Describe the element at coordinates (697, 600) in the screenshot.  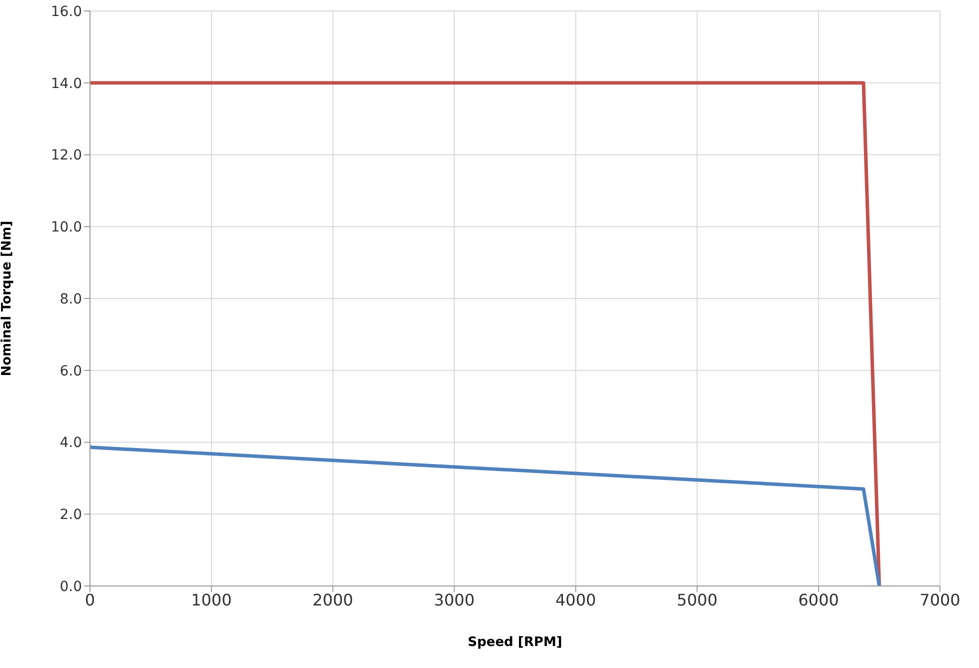
I see `x-tick-label: 5000` at that location.